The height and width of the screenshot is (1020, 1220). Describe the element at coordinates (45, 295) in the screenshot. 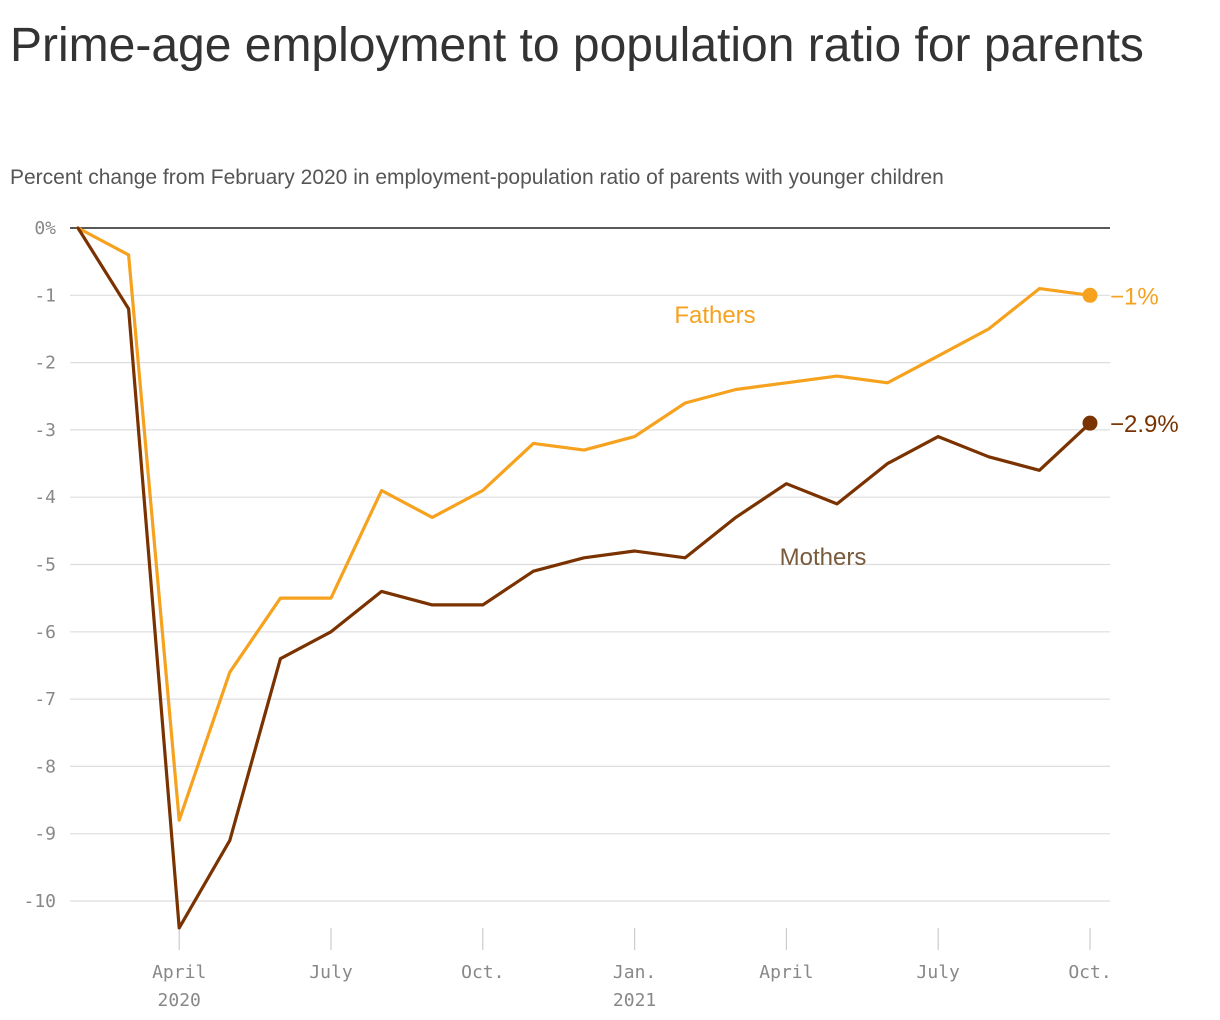

I see `y-tick-label: -1` at that location.